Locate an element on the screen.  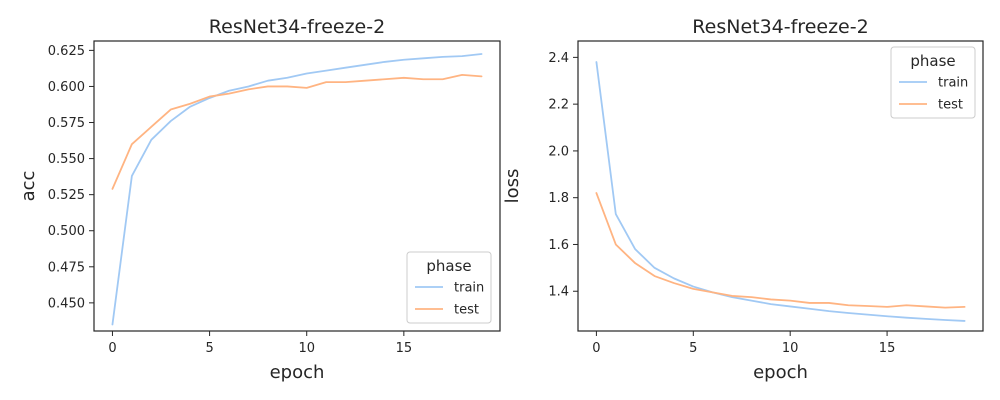
y-axis-label: acc is located at coordinates (28, 186).